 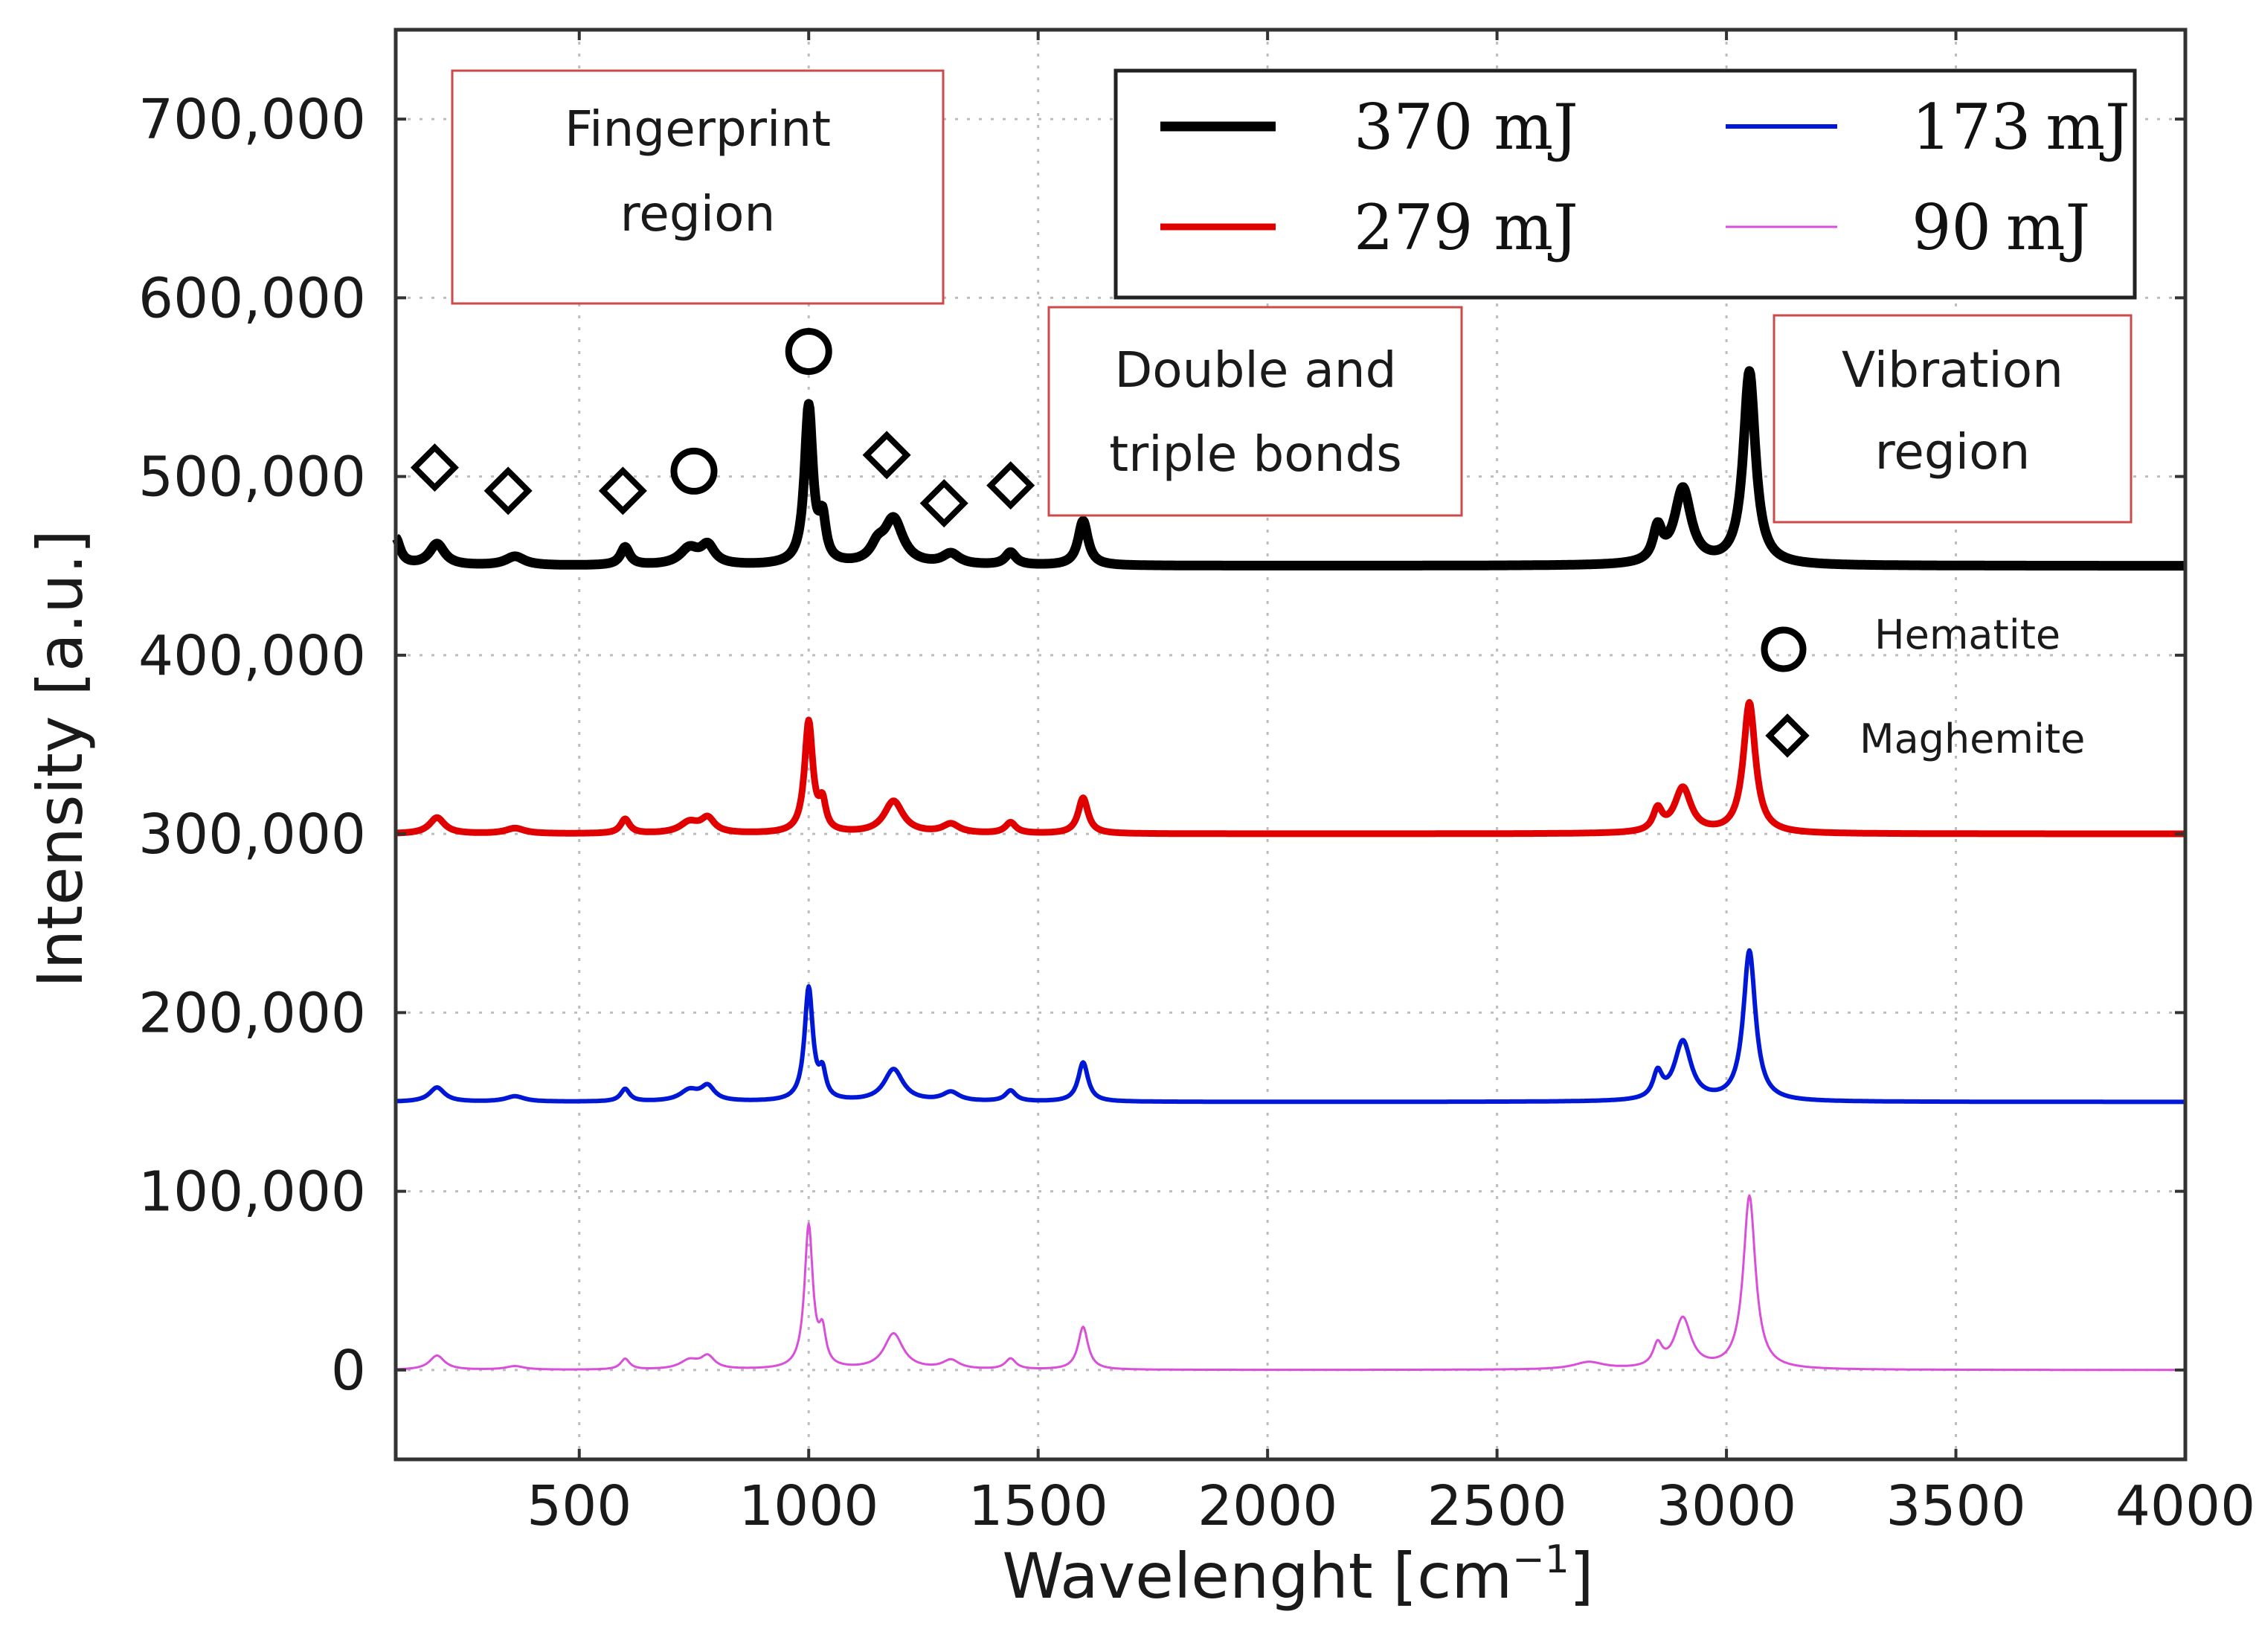 What do you see at coordinates (1255, 370) in the screenshot?
I see `bonds-box-line1: Double and` at bounding box center [1255, 370].